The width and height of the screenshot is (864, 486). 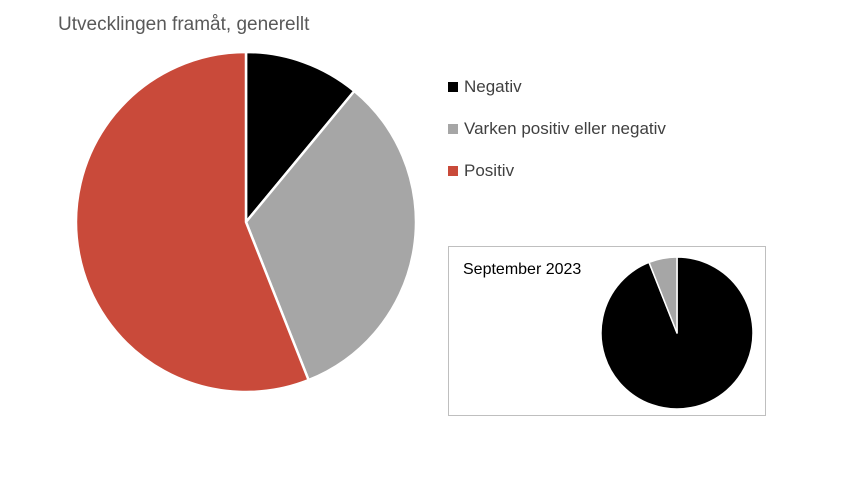 What do you see at coordinates (522, 269) in the screenshot?
I see `inset-chart-title: September 2023` at bounding box center [522, 269].